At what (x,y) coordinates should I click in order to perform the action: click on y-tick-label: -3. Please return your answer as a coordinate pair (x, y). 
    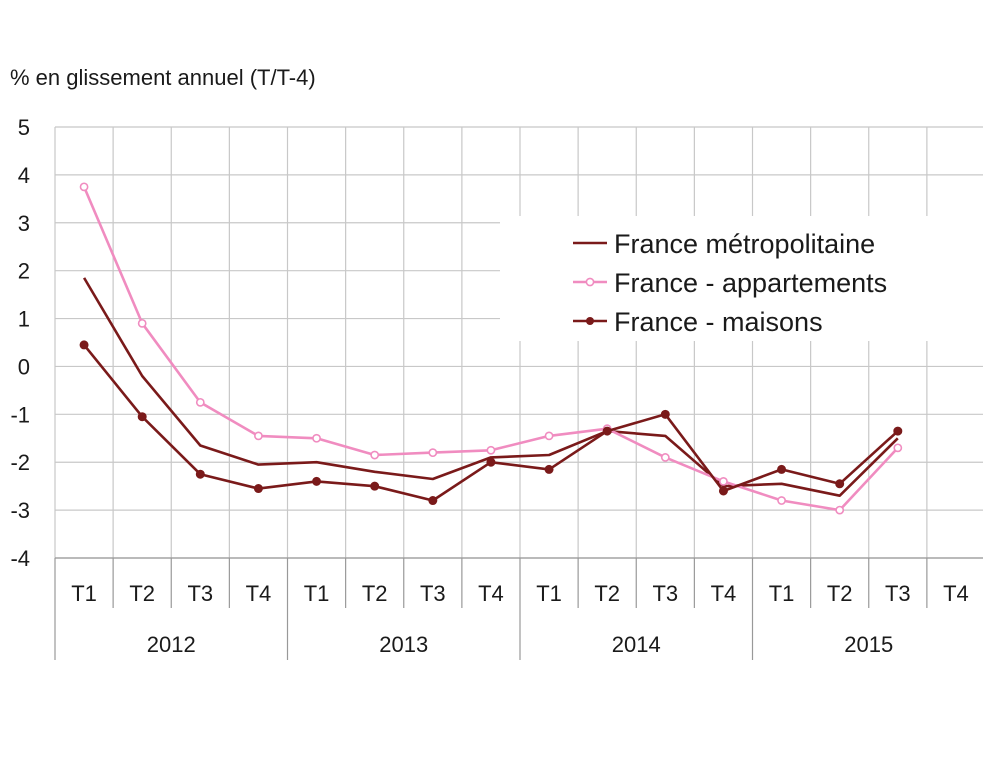
    Looking at the image, I should click on (20, 510).